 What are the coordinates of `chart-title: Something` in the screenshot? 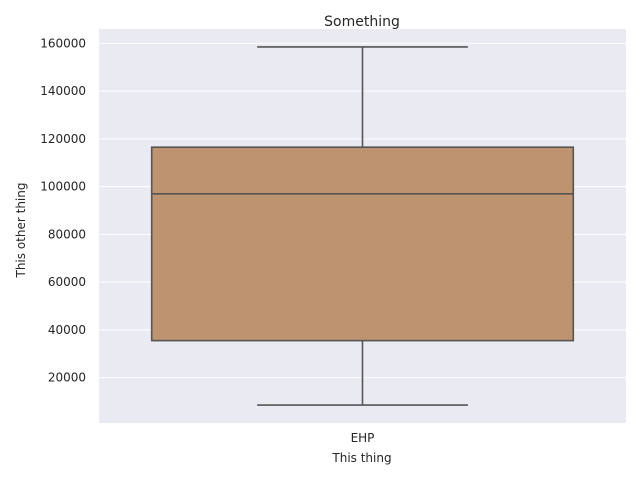 It's located at (362, 22).